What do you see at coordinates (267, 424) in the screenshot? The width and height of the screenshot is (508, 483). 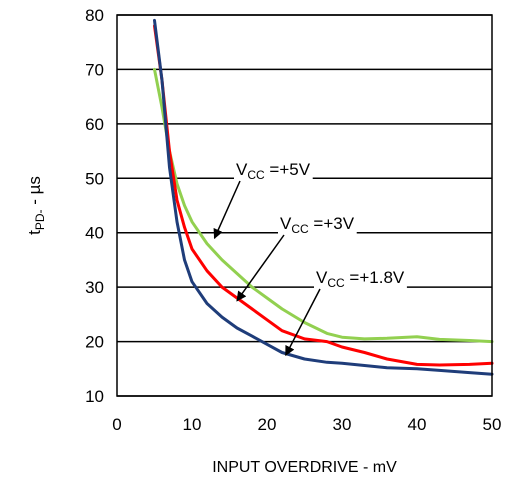 I see `x-tick-label: 20` at bounding box center [267, 424].